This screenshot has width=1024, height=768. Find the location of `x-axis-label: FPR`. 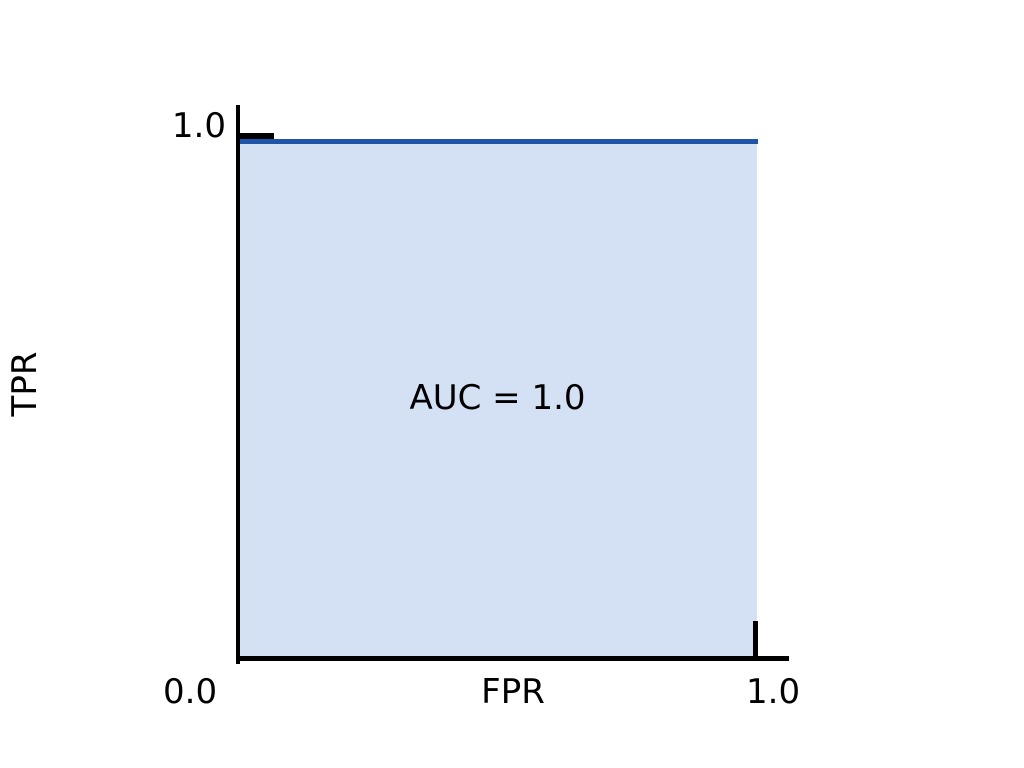

x-axis-label: FPR is located at coordinates (513, 692).